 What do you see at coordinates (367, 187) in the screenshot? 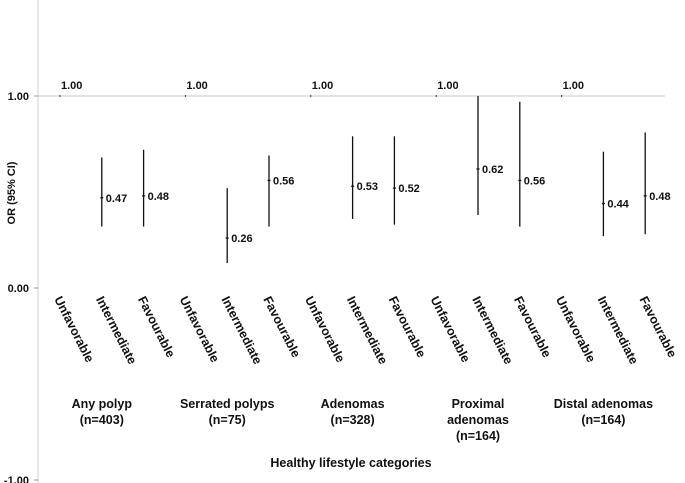
I see `or-value-label: 0.53` at bounding box center [367, 187].